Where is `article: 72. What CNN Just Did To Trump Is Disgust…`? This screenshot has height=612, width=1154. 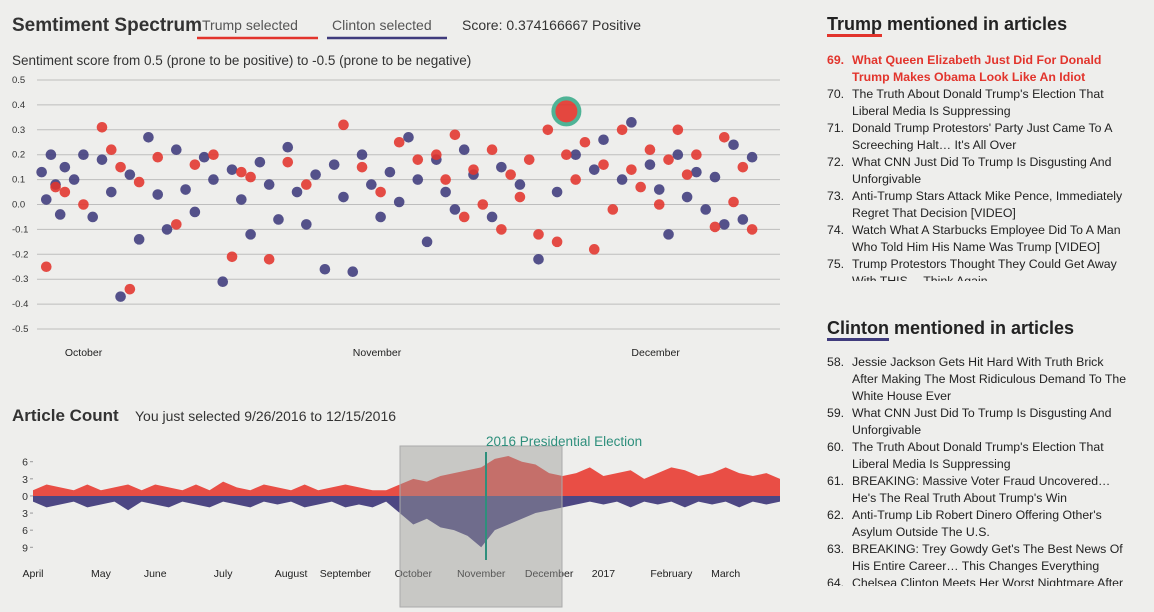
article: 72. What CNN Just Did To Trump Is Disgust… is located at coordinates (982, 171).